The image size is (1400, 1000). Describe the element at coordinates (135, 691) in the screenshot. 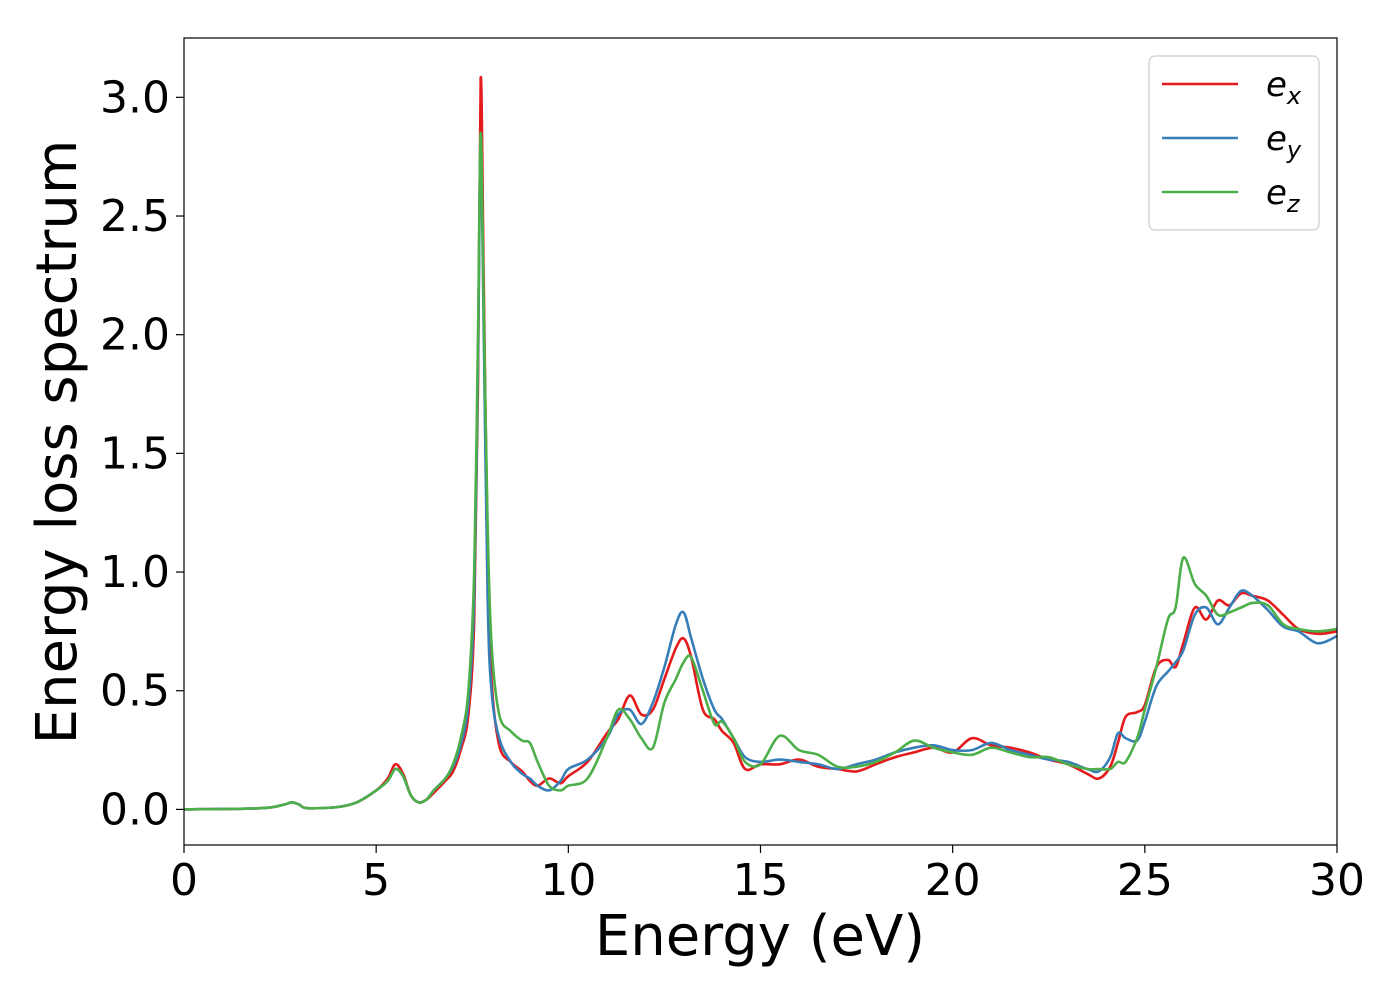

I see `y-tick-label: 0.5` at that location.